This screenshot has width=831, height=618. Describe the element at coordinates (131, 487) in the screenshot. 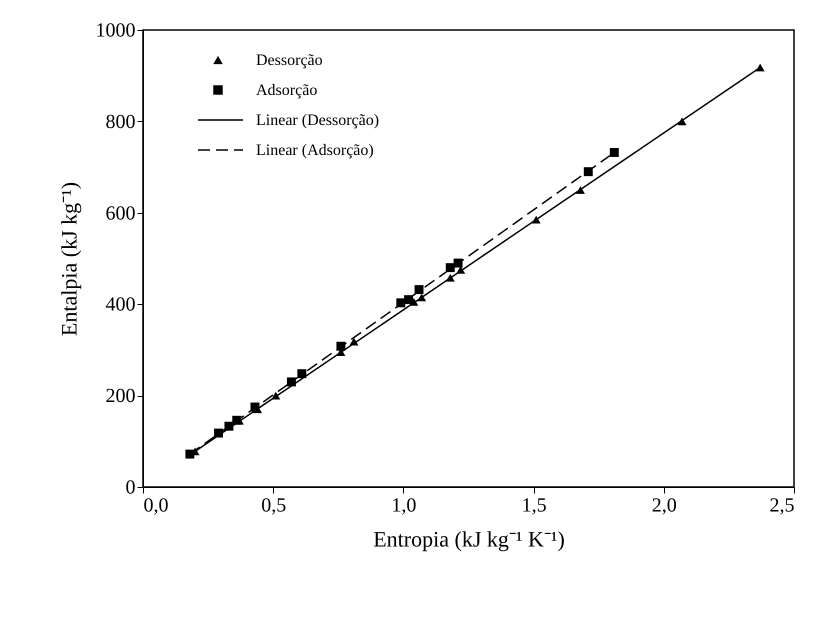

I see `y-tick-label: 0` at that location.